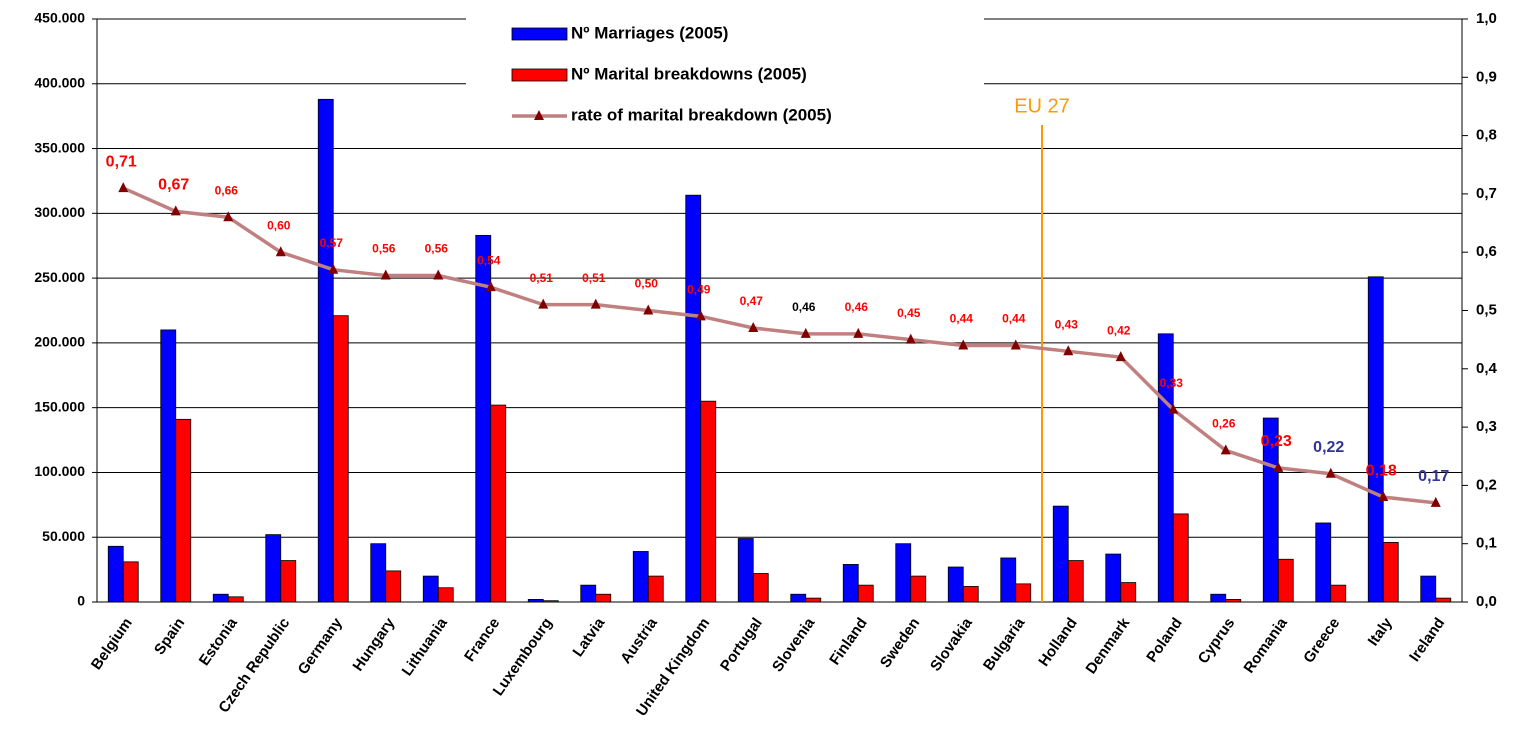  What do you see at coordinates (1164, 640) in the screenshot?
I see `x-tick-label: Poland` at bounding box center [1164, 640].